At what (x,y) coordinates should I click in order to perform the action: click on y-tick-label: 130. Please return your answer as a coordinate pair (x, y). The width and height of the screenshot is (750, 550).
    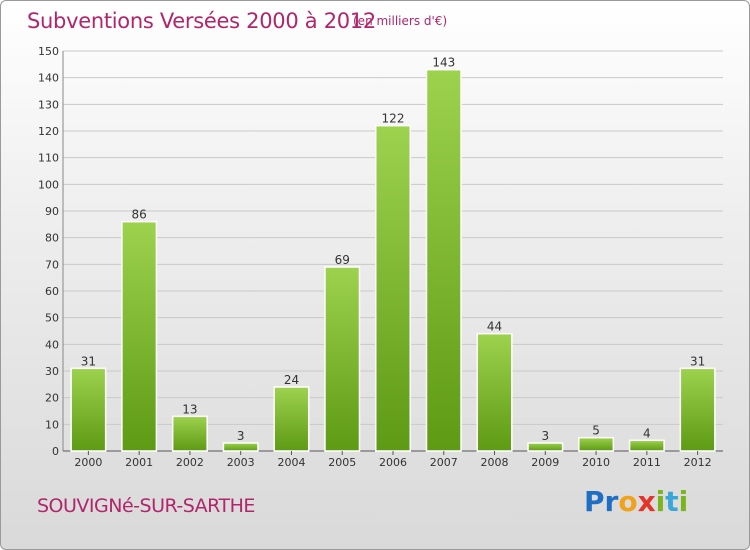
    Looking at the image, I should click on (48, 104).